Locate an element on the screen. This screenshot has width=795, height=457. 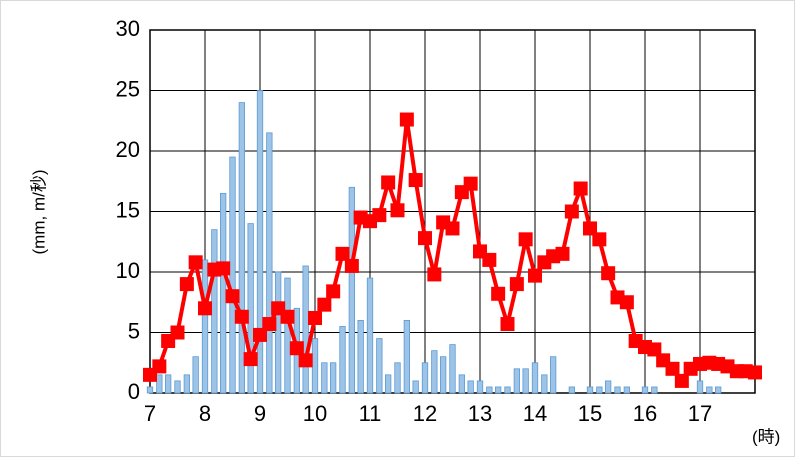
x-tick-label: 14 is located at coordinates (535, 413).